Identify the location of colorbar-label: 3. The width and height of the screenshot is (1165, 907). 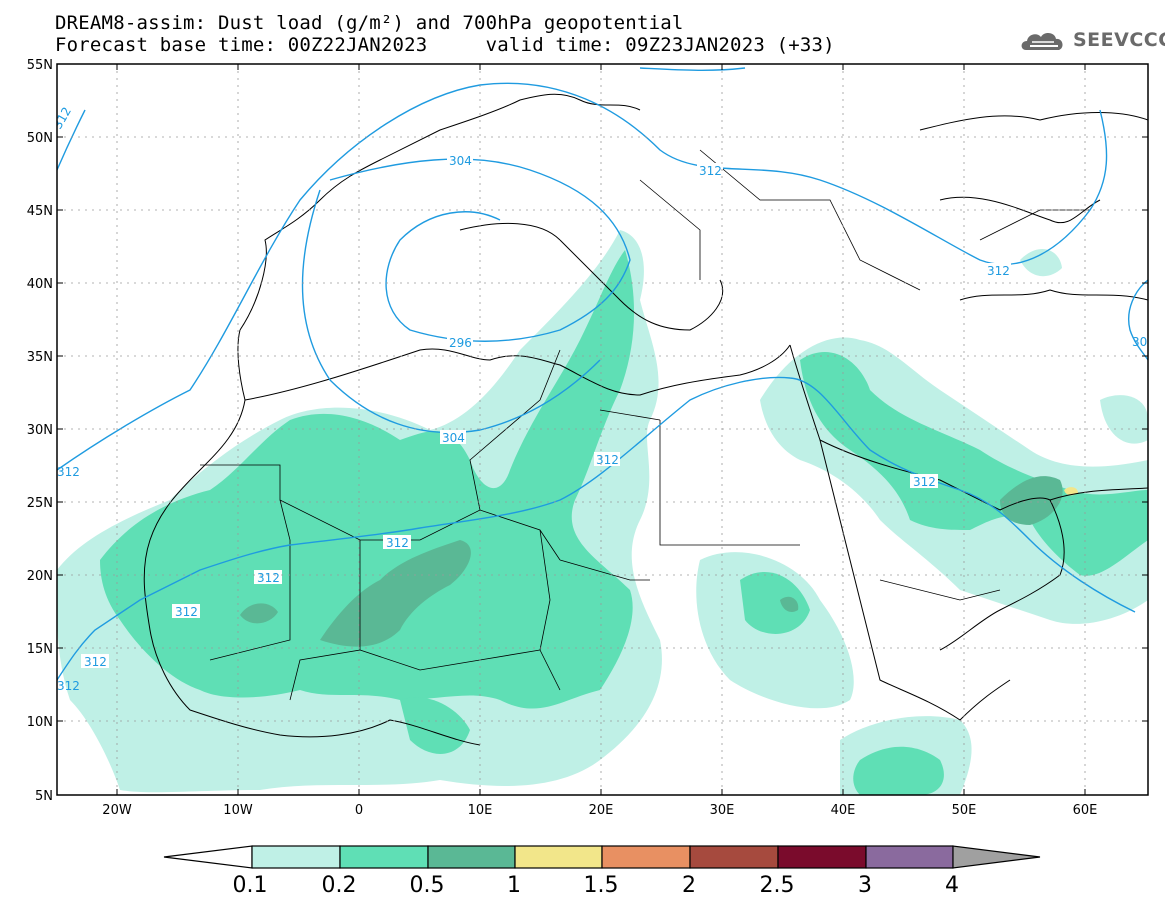
(865, 885).